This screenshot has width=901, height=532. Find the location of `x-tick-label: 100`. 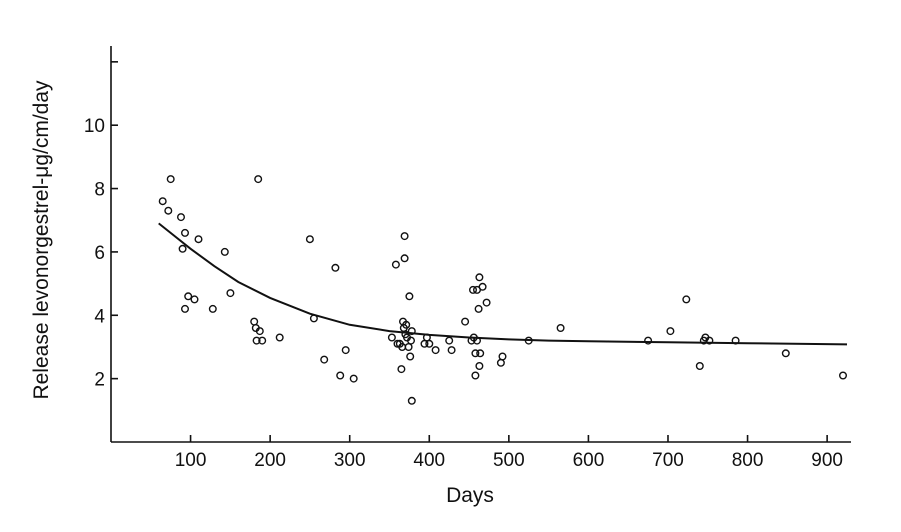

x-tick-label: 100 is located at coordinates (191, 460).